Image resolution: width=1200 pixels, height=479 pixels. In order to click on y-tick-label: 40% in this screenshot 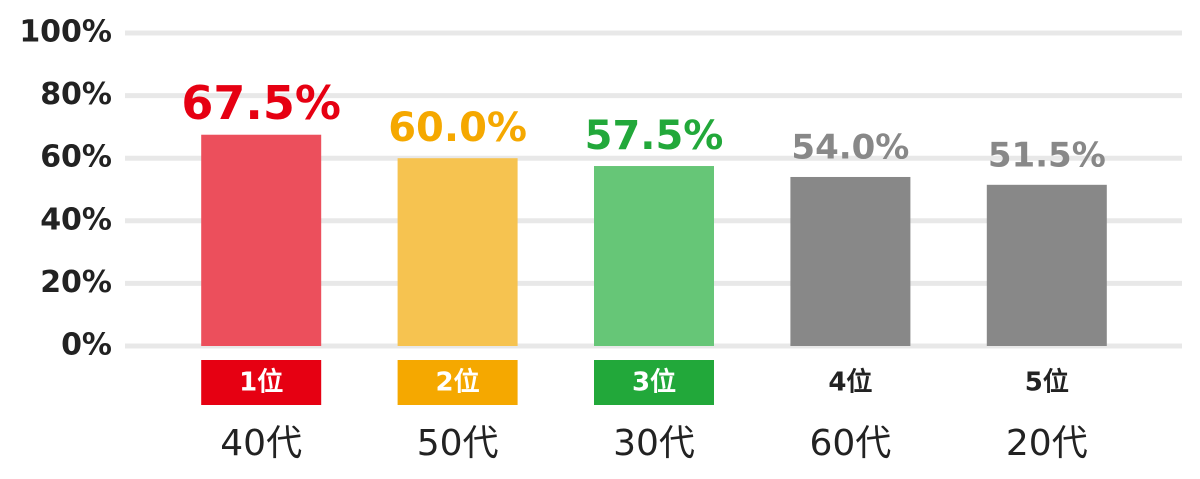, I will do `click(76, 219)`.